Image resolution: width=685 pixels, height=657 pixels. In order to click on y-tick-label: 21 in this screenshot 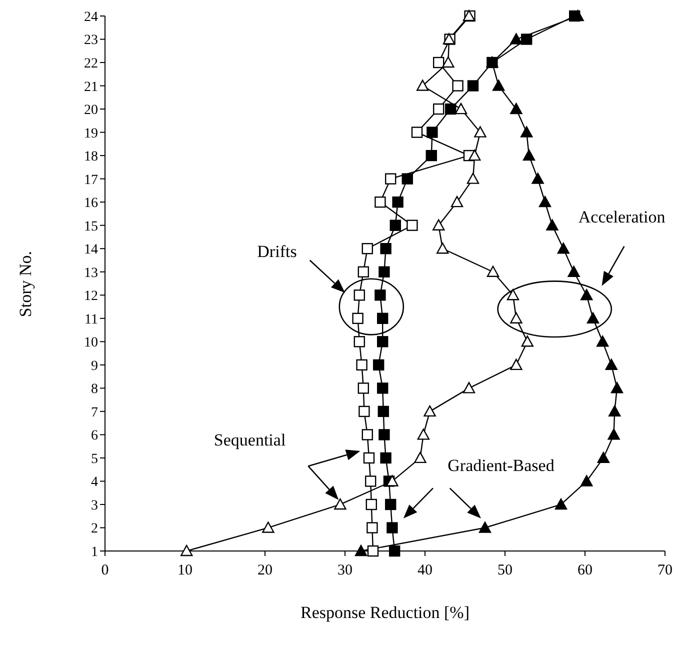, I will do `click(91, 87)`.